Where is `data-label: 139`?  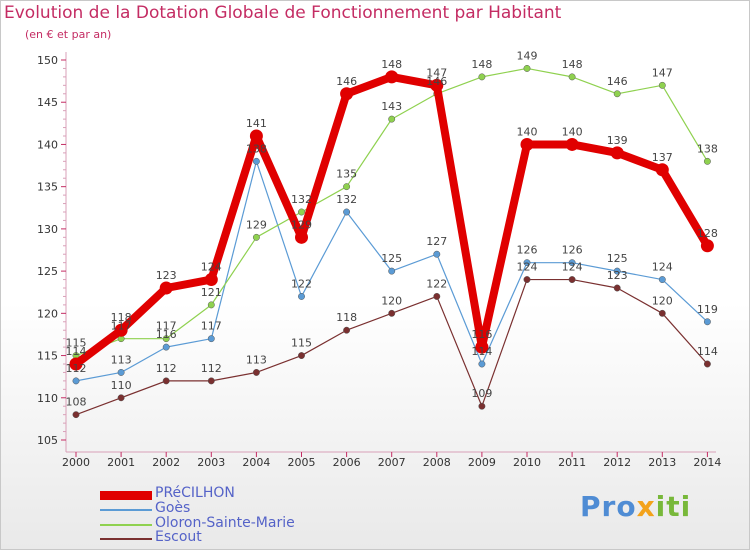 data-label: 139 is located at coordinates (617, 140).